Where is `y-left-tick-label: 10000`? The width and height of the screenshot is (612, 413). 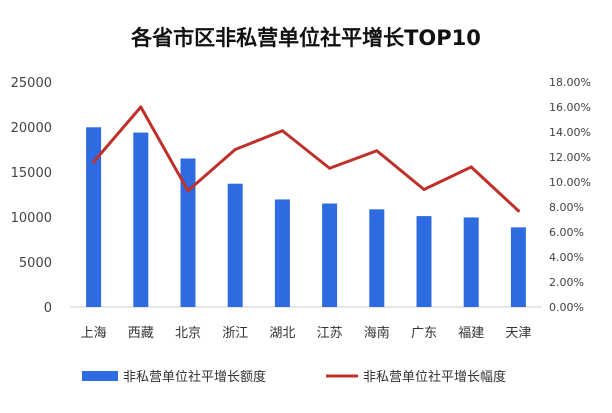
y-left-tick-label: 10000 is located at coordinates (31, 218).